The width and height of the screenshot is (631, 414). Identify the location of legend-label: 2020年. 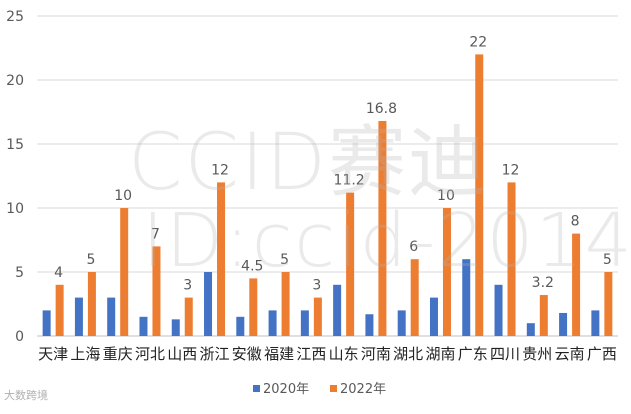
(286, 389).